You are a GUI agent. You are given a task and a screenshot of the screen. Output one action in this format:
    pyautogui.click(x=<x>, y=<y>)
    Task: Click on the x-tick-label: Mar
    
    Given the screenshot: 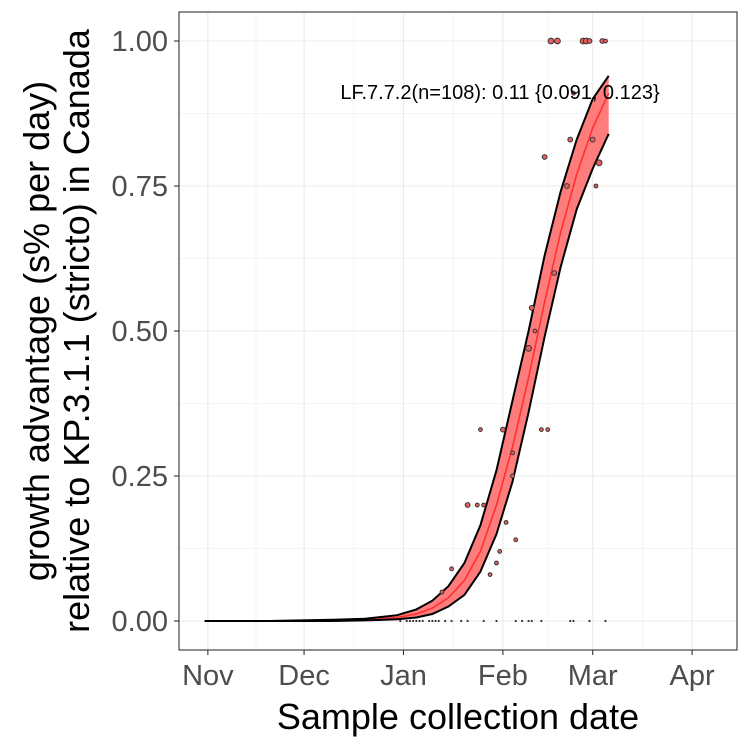 What is the action you would take?
    pyautogui.click(x=593, y=676)
    